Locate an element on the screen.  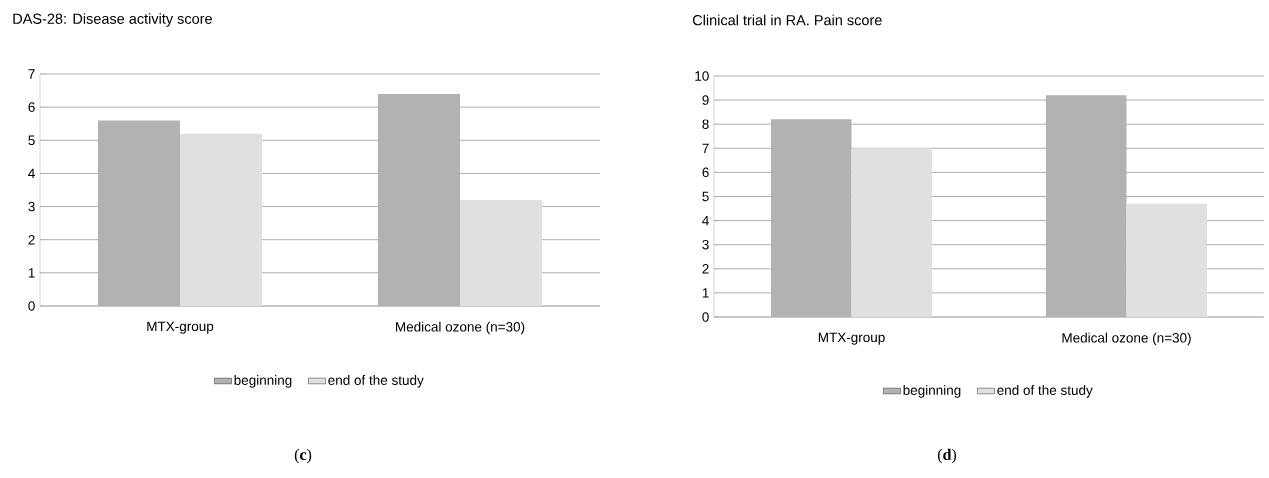
y-tick-label: 10 is located at coordinates (702, 76).